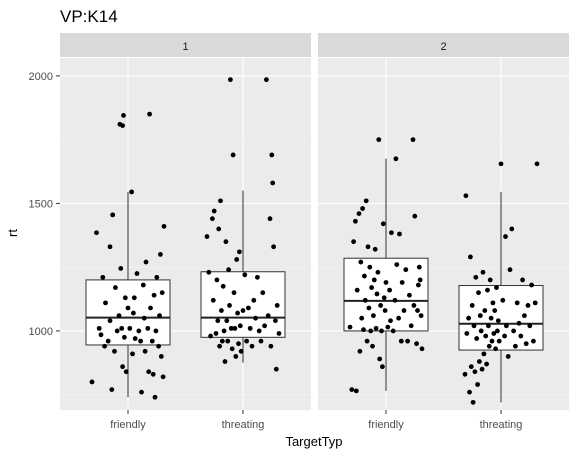  Describe the element at coordinates (185, 47) in the screenshot. I see `facet-strip-label: 1` at that location.